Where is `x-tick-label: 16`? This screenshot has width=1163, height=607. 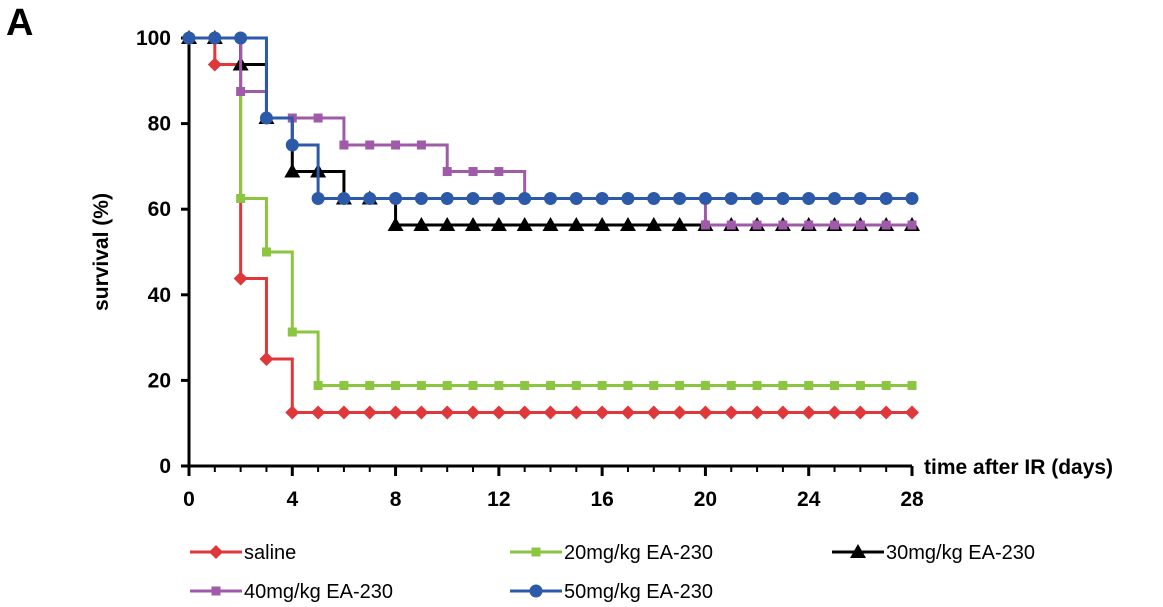 x-tick-label: 16 is located at coordinates (601, 499).